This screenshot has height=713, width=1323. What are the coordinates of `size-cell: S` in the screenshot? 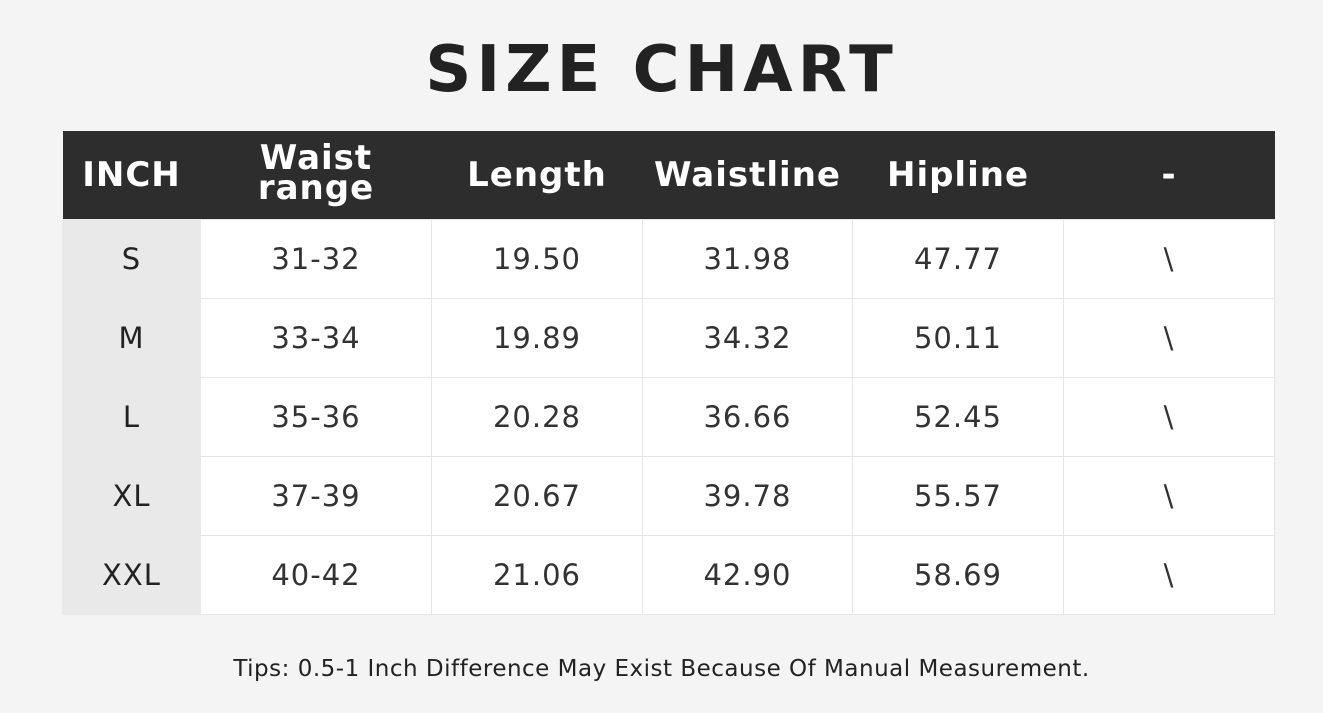 It's located at (131, 259).